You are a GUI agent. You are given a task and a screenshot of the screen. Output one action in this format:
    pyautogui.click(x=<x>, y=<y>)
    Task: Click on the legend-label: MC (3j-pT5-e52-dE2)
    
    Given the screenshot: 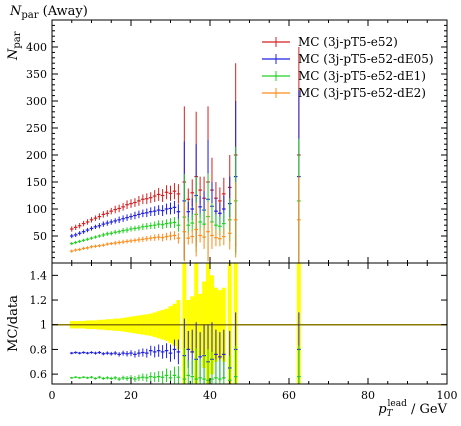 What is the action you would take?
    pyautogui.click(x=362, y=93)
    